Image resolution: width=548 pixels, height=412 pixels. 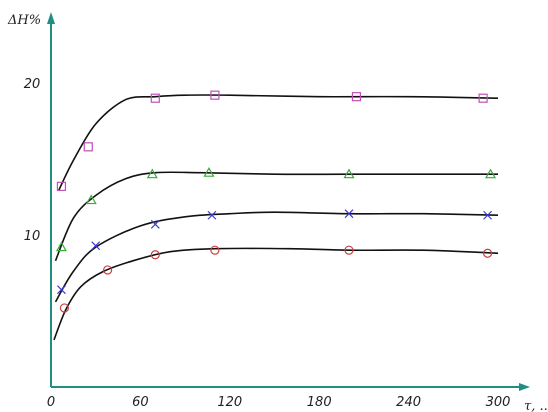 What do you see at coordinates (24, 20) in the screenshot?
I see `y-axis-title: ΔH%` at bounding box center [24, 20].